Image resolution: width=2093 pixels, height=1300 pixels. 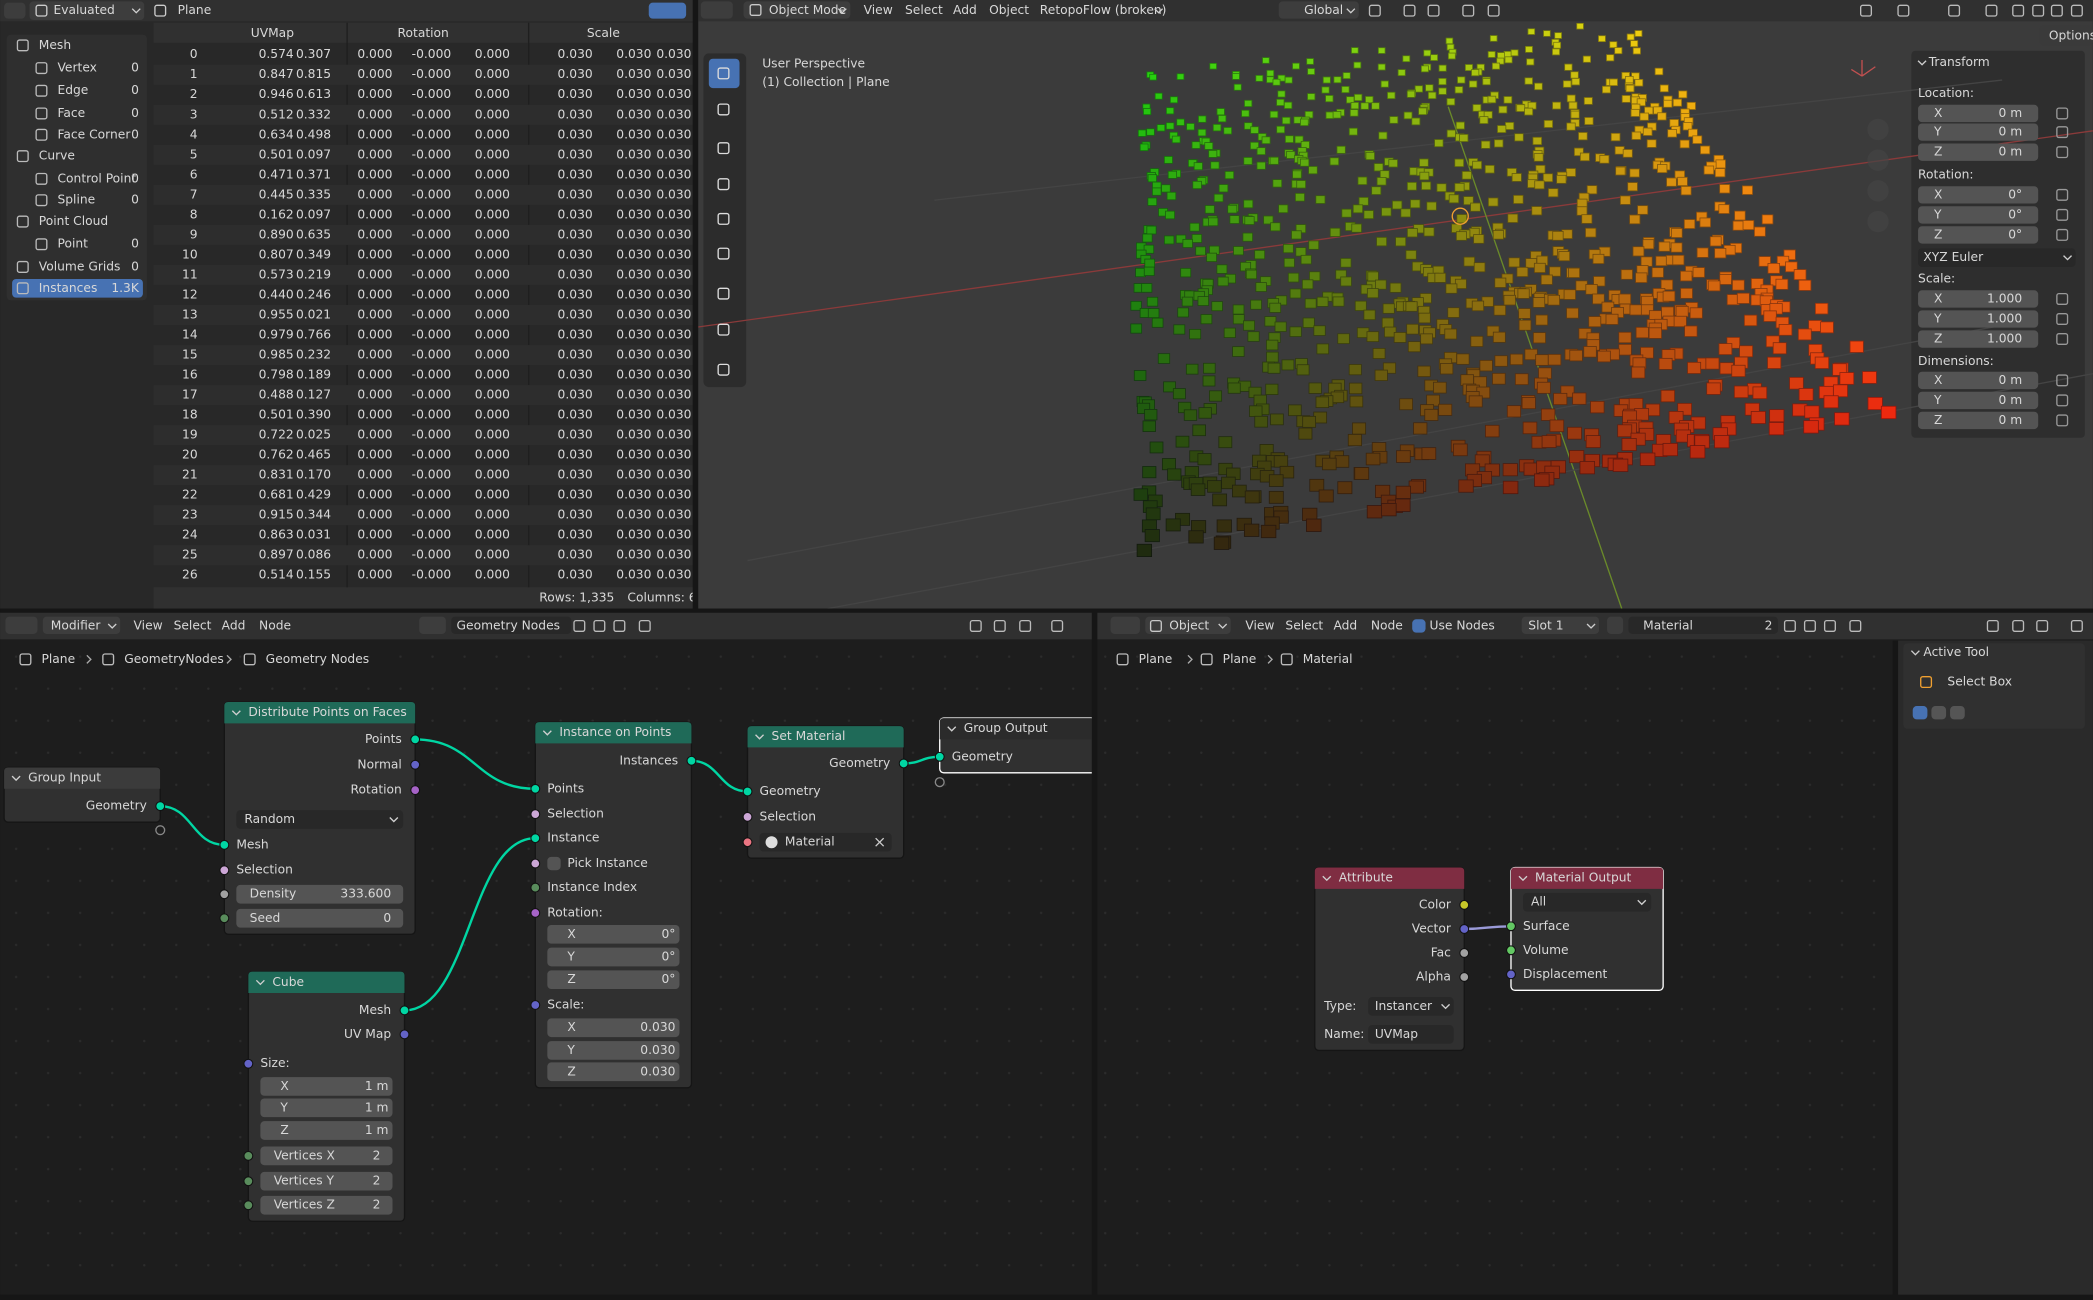 I want to click on active-tool-name: Select Box, so click(x=1979, y=682).